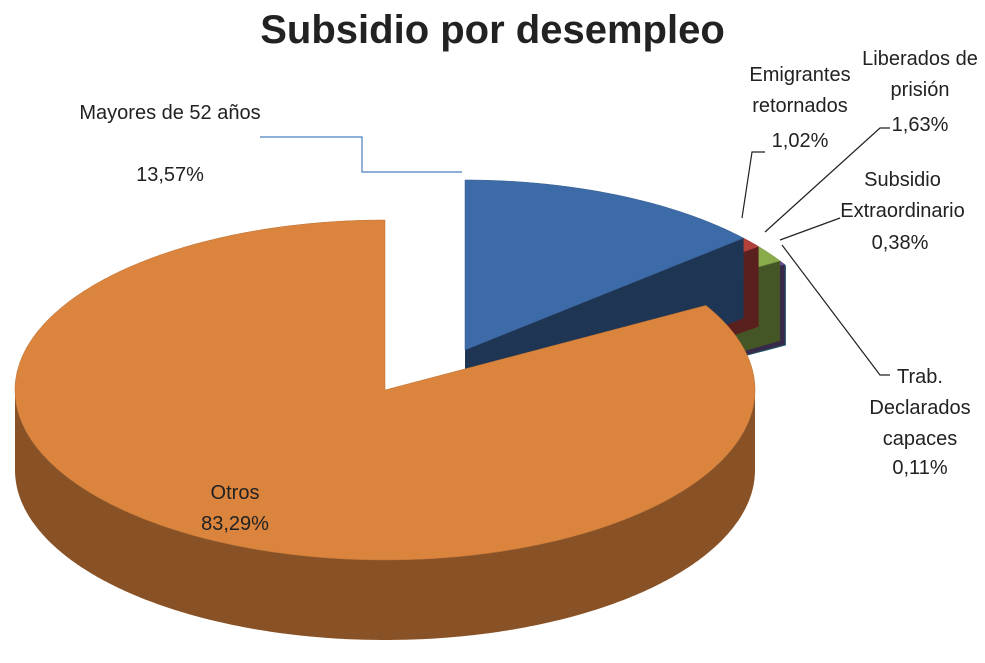  I want to click on slice-label: Liberados de prisión, so click(920, 74).